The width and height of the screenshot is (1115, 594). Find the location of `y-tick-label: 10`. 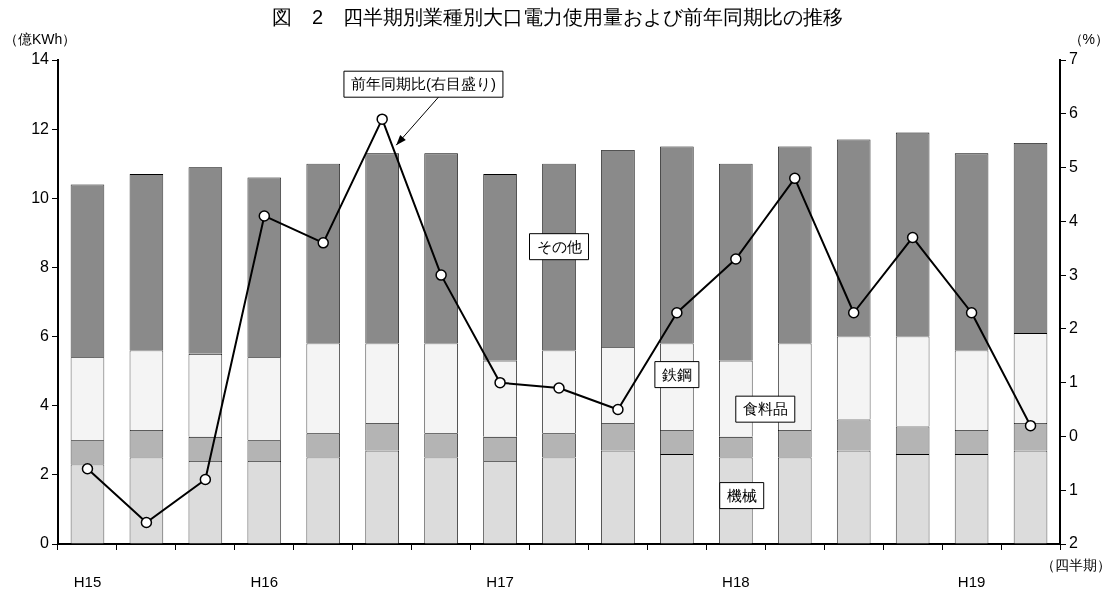

y-tick-label: 10 is located at coordinates (40, 197).